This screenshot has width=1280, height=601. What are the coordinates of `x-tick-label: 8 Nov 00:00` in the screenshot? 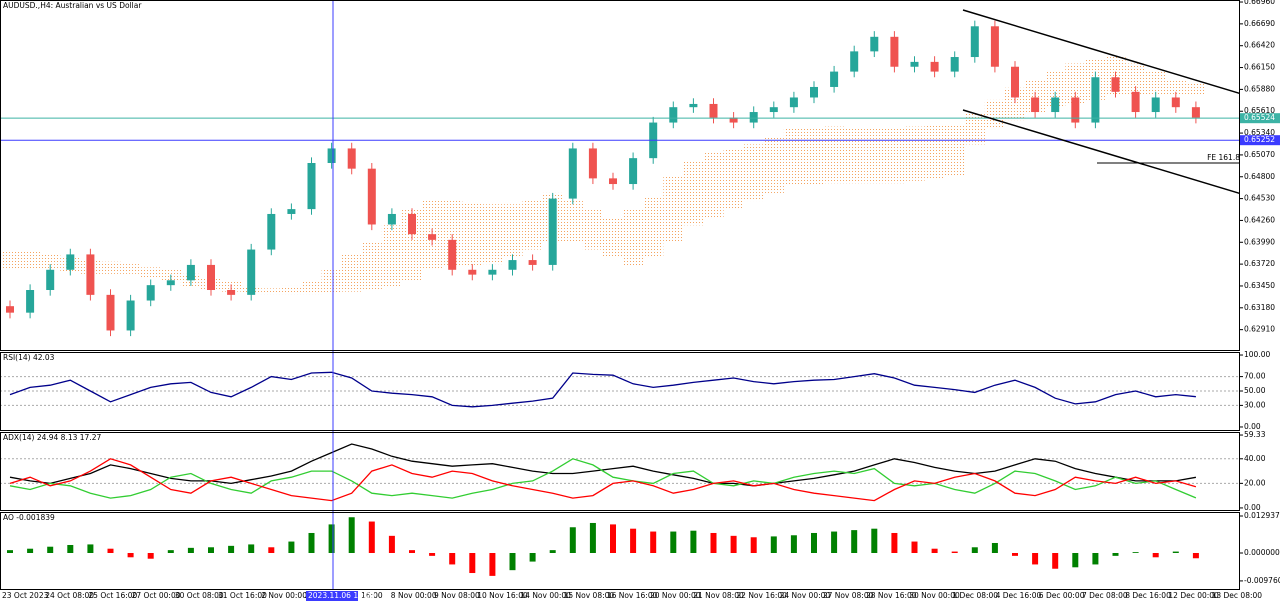 It's located at (414, 595).